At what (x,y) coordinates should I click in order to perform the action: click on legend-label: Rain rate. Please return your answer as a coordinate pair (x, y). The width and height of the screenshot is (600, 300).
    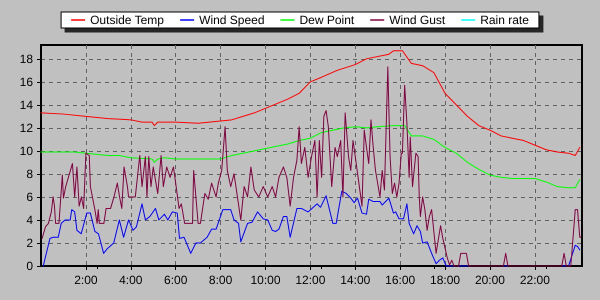
    Looking at the image, I should click on (505, 20).